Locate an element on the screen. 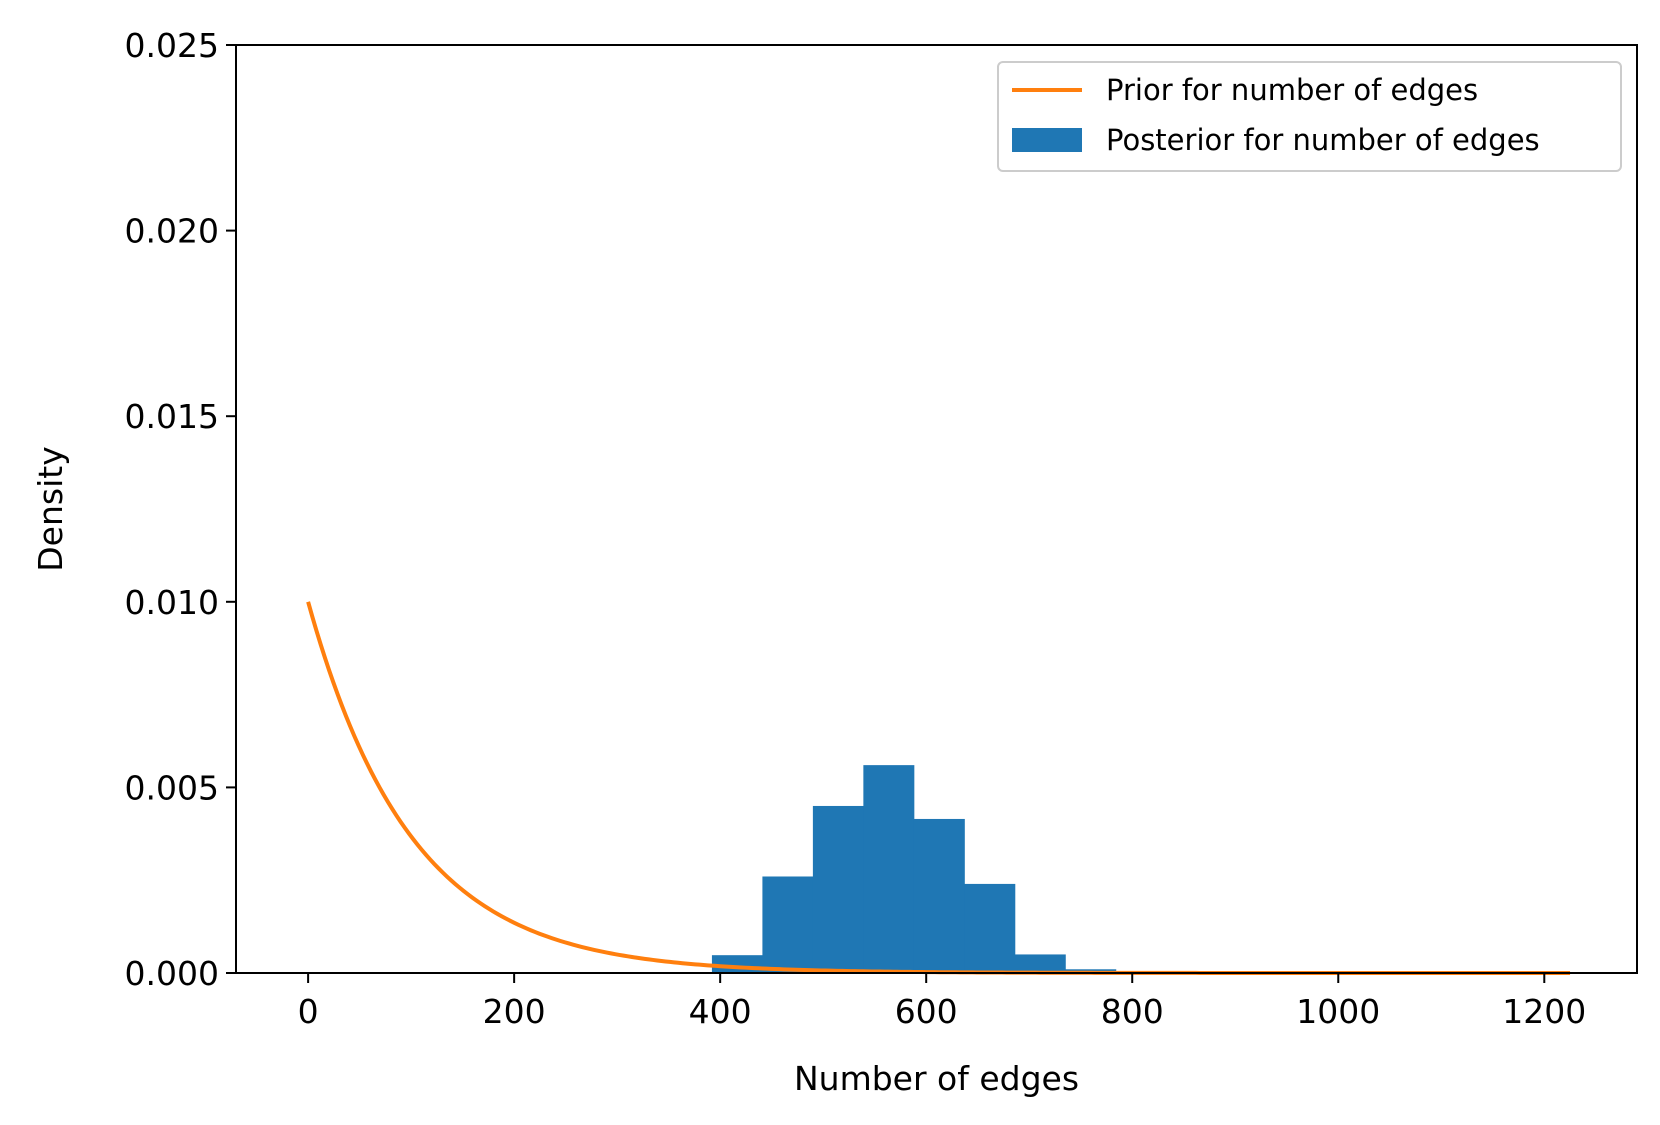 The height and width of the screenshot is (1125, 1660). y-tick-label: 0.015 is located at coordinates (172, 416).